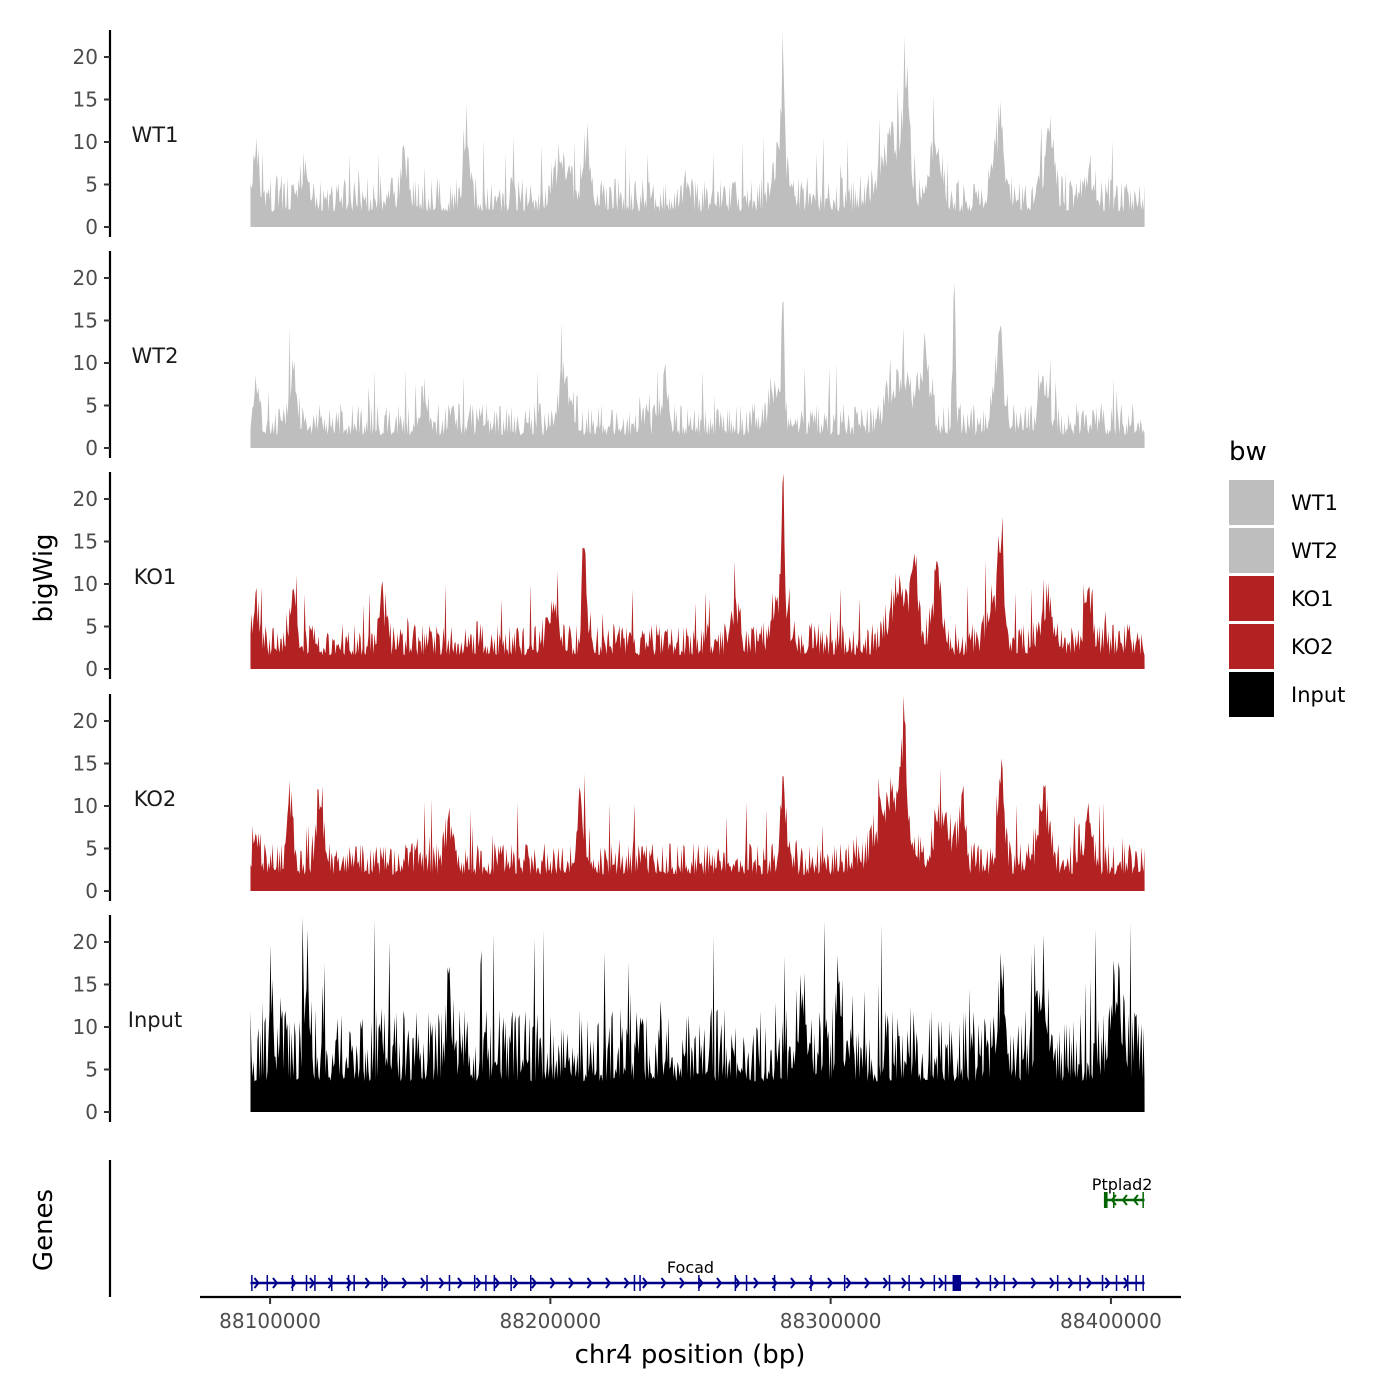  What do you see at coordinates (609, 798) in the screenshot?
I see `track-ko2: 0 5 10 15 20 KO2` at bounding box center [609, 798].